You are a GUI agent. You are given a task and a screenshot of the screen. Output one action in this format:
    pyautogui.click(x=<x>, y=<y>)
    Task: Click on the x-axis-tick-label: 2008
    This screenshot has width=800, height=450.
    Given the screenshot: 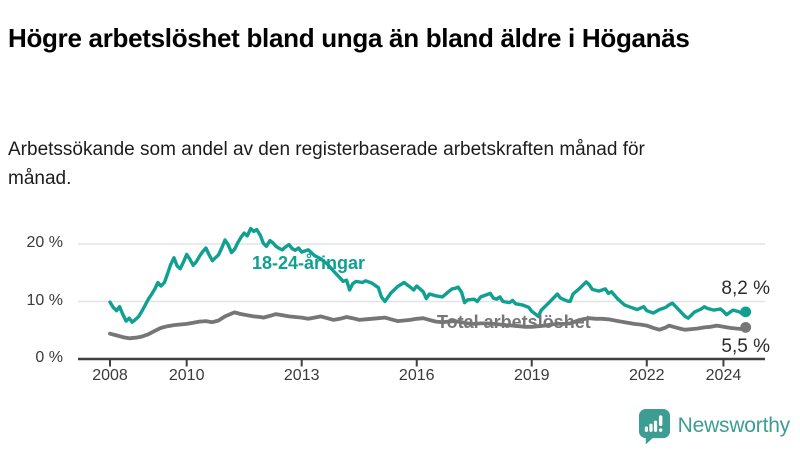 What is the action you would take?
    pyautogui.click(x=110, y=375)
    